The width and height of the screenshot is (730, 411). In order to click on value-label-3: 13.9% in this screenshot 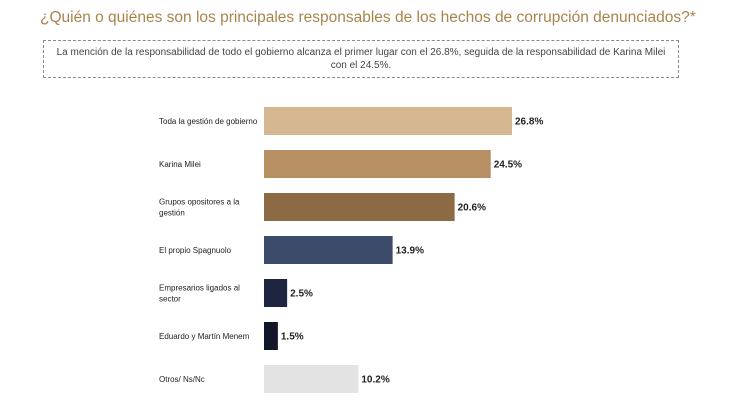, I will do `click(410, 251)`.